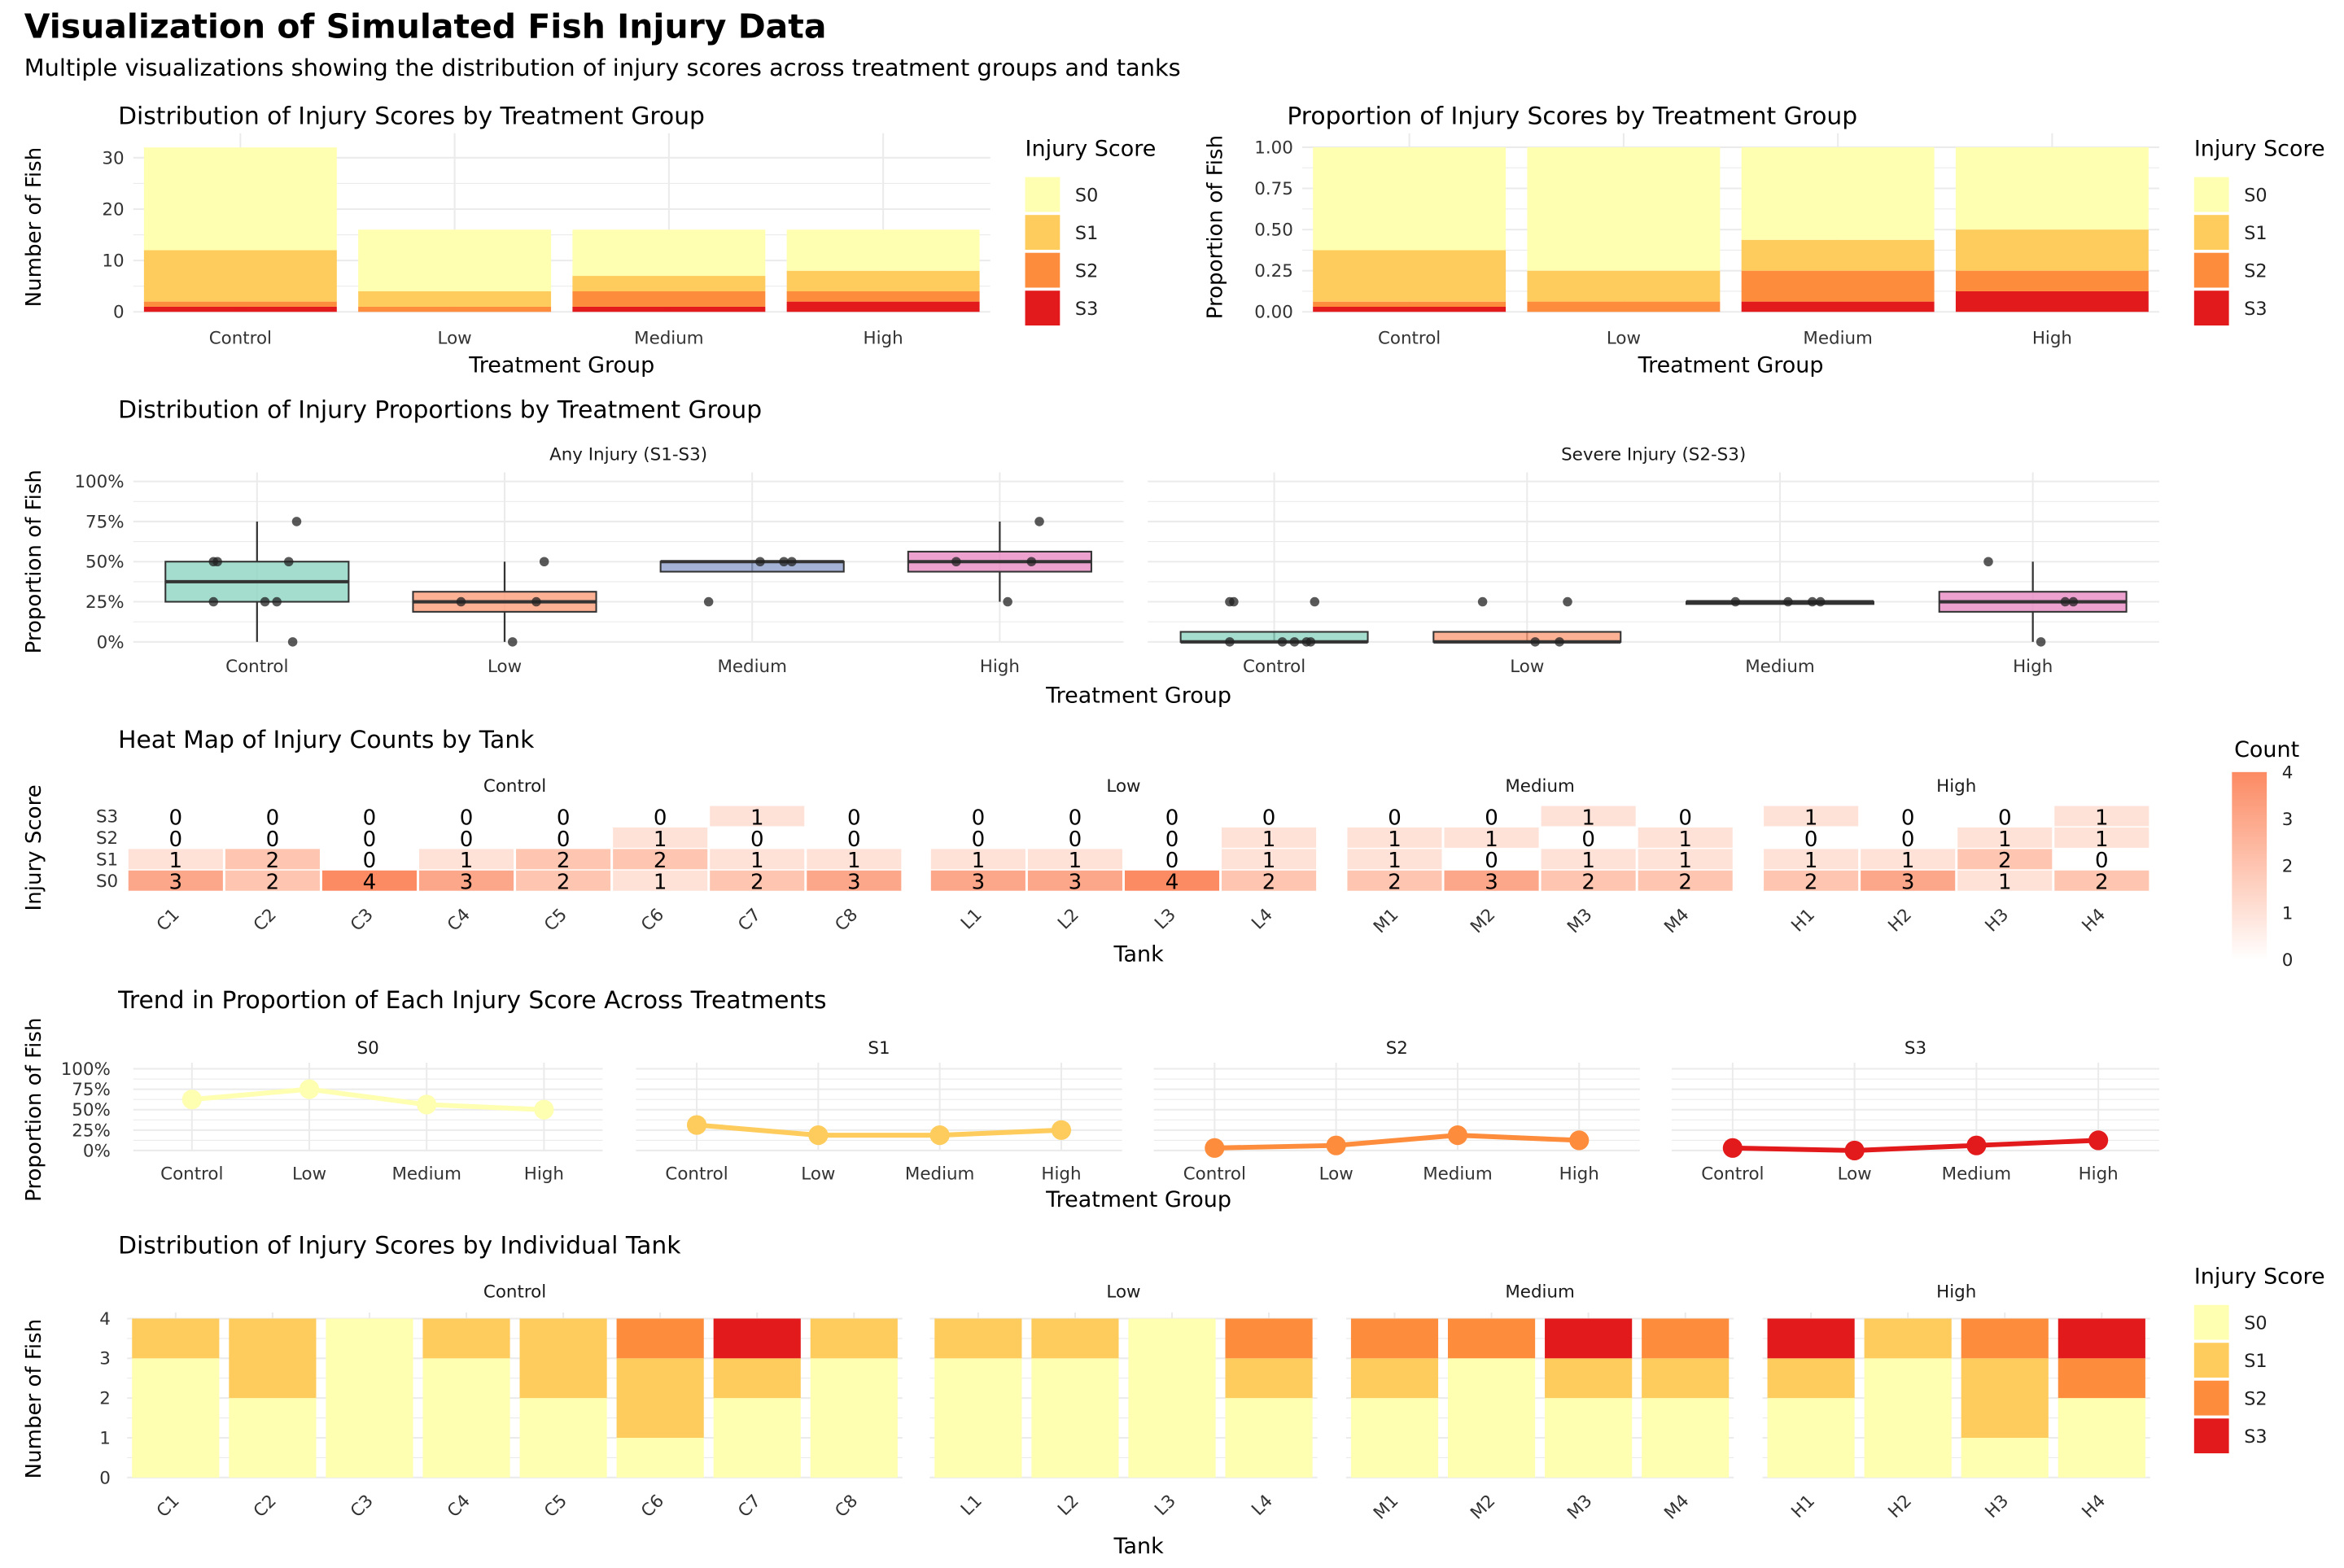 The height and width of the screenshot is (1568, 2344). I want to click on p6-xtick: L1, so click(972, 1505).